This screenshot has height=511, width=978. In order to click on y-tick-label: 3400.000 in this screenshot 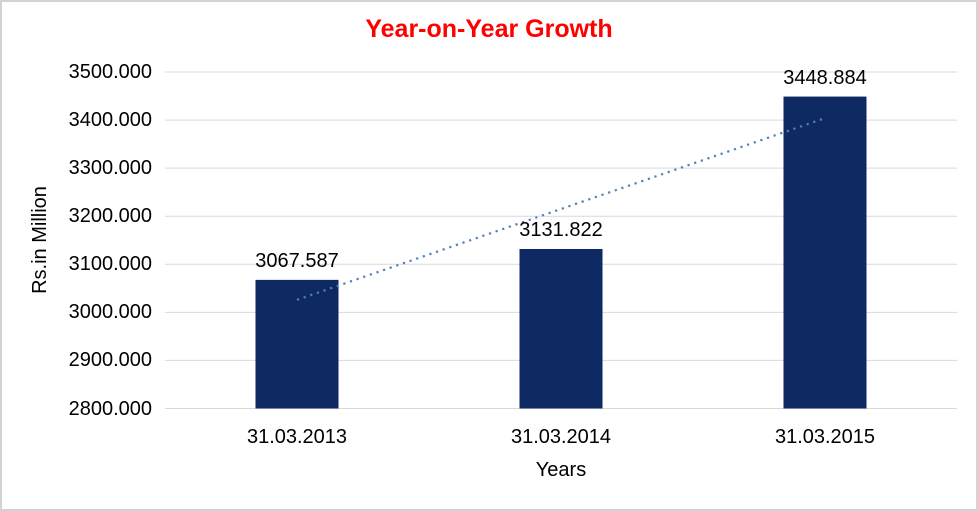, I will do `click(110, 120)`.